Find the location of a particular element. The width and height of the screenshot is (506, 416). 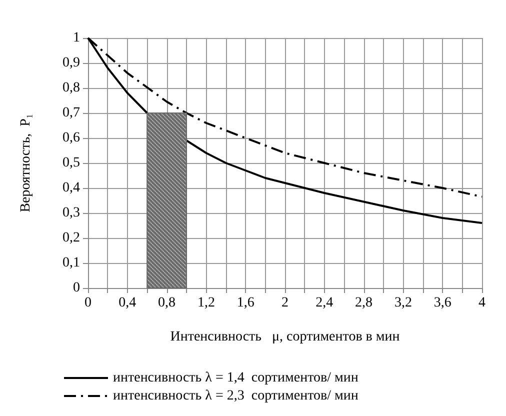

x-tick-label: 2,8 is located at coordinates (364, 303).